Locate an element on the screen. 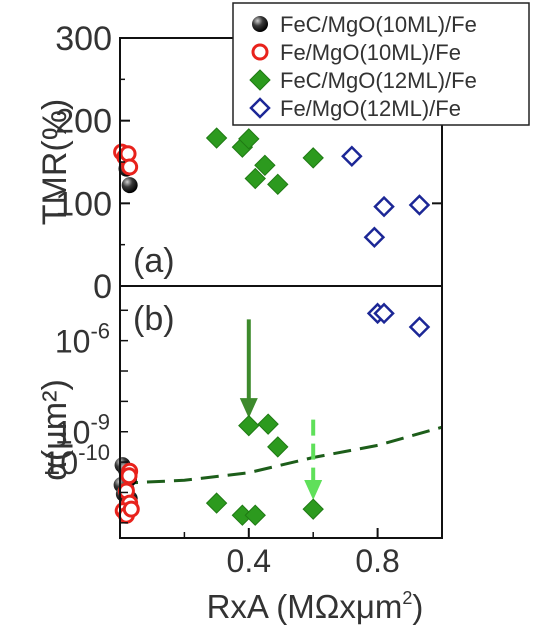 This screenshot has width=545, height=630. panel-a-ylabel: TMR(%) is located at coordinates (55, 162).